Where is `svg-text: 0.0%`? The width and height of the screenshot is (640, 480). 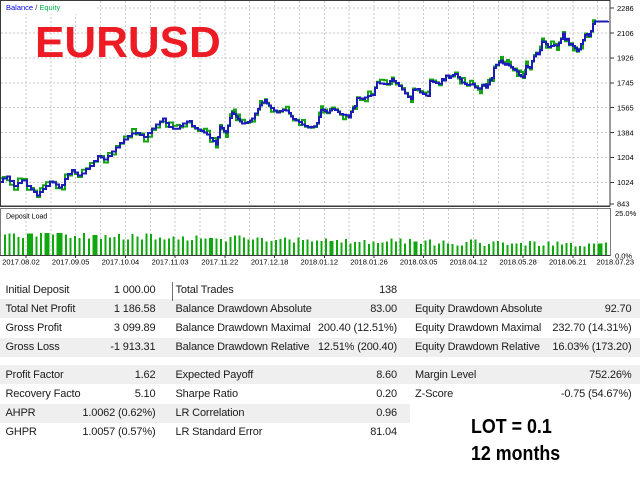
svg-text: 0.0% is located at coordinates (623, 256).